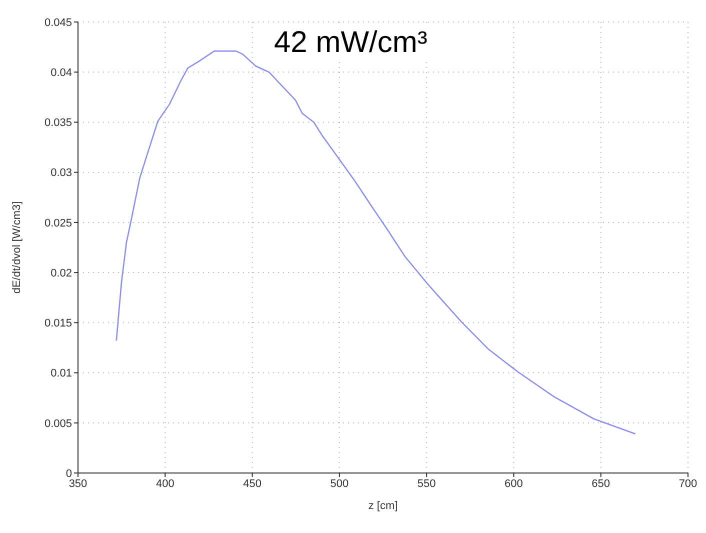 The height and width of the screenshot is (533, 706). I want to click on y-tick-label: 0.035, so click(58, 123).